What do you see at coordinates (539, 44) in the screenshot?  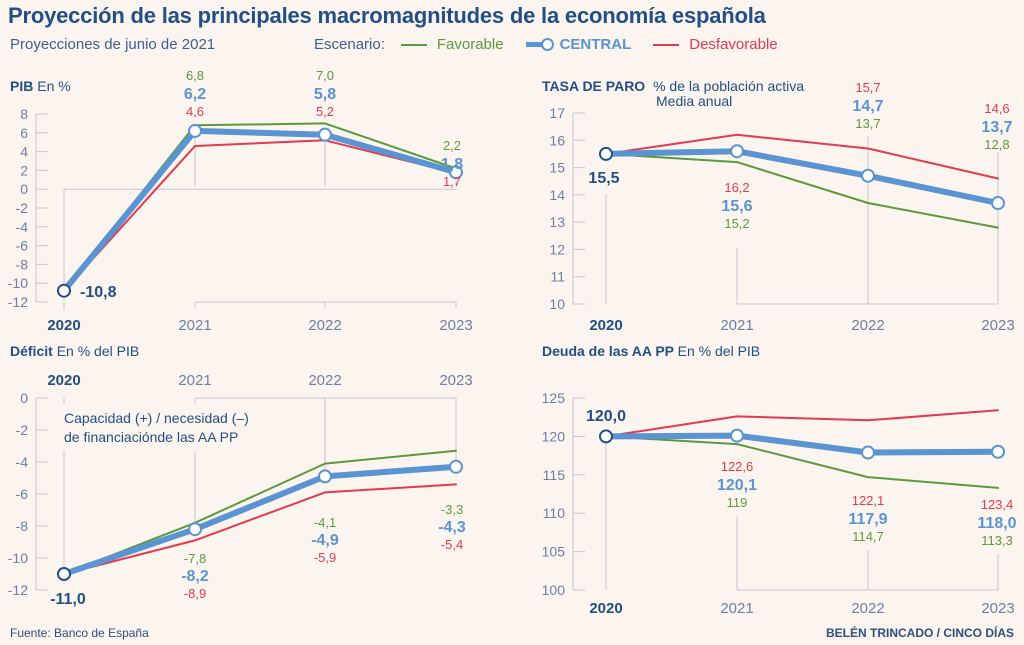 I see `legend-swatch-central` at bounding box center [539, 44].